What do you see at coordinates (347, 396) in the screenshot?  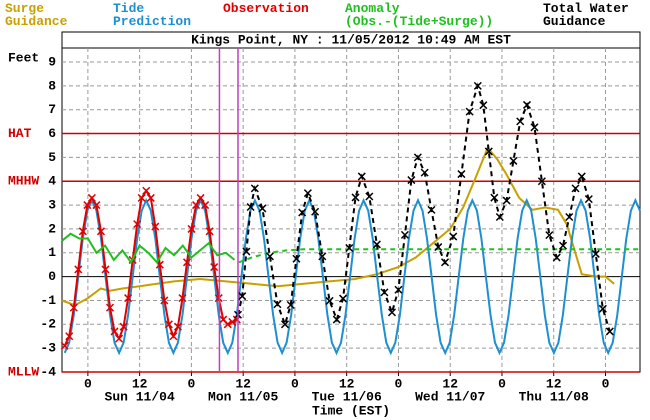 I see `day-label: Tue 11/06` at bounding box center [347, 396].